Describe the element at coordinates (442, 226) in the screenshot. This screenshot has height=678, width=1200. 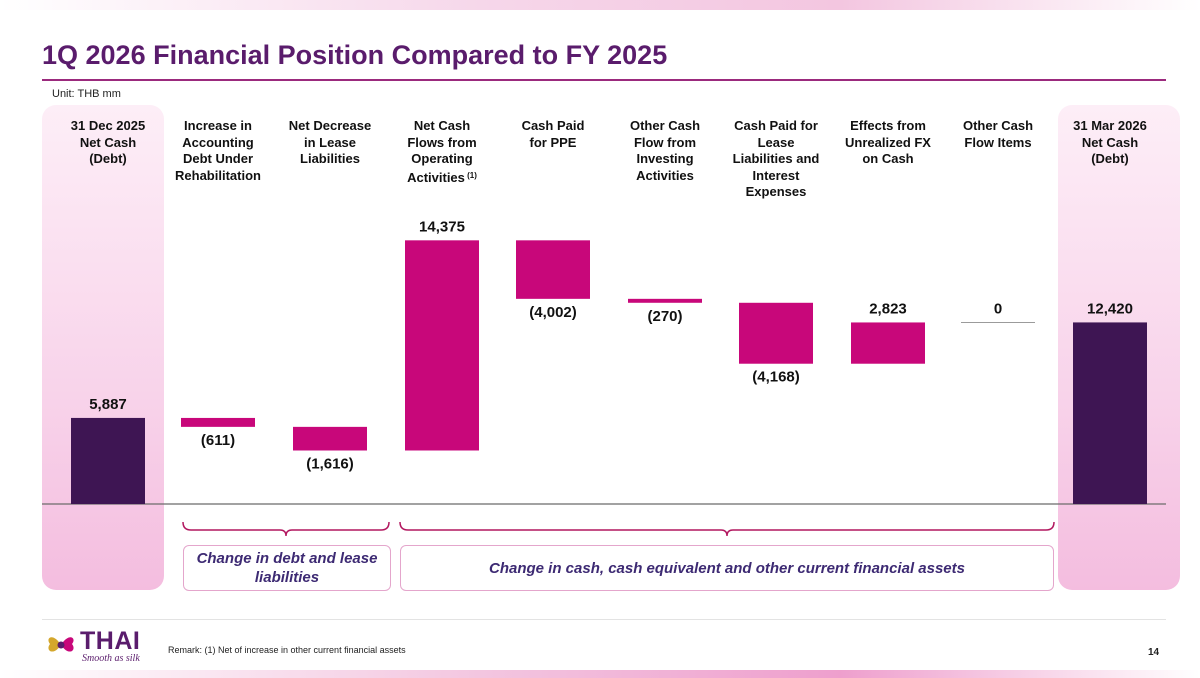
I see `bar-value-label: 14,375` at that location.